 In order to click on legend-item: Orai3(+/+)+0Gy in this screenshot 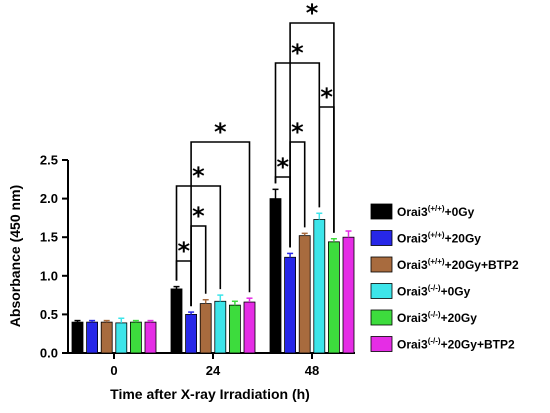, I will do `click(422, 211)`.